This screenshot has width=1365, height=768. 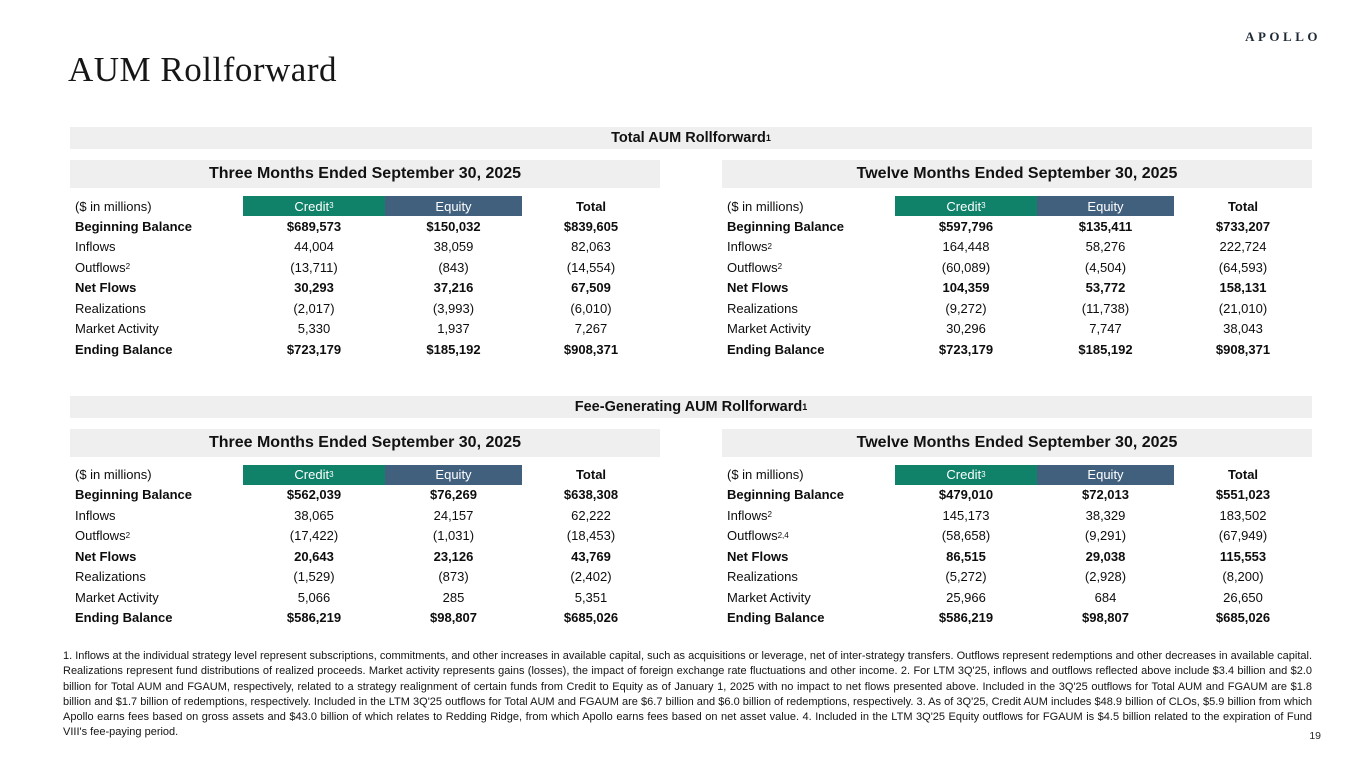 What do you see at coordinates (202, 69) in the screenshot?
I see `page-title: AUM Rollforward` at bounding box center [202, 69].